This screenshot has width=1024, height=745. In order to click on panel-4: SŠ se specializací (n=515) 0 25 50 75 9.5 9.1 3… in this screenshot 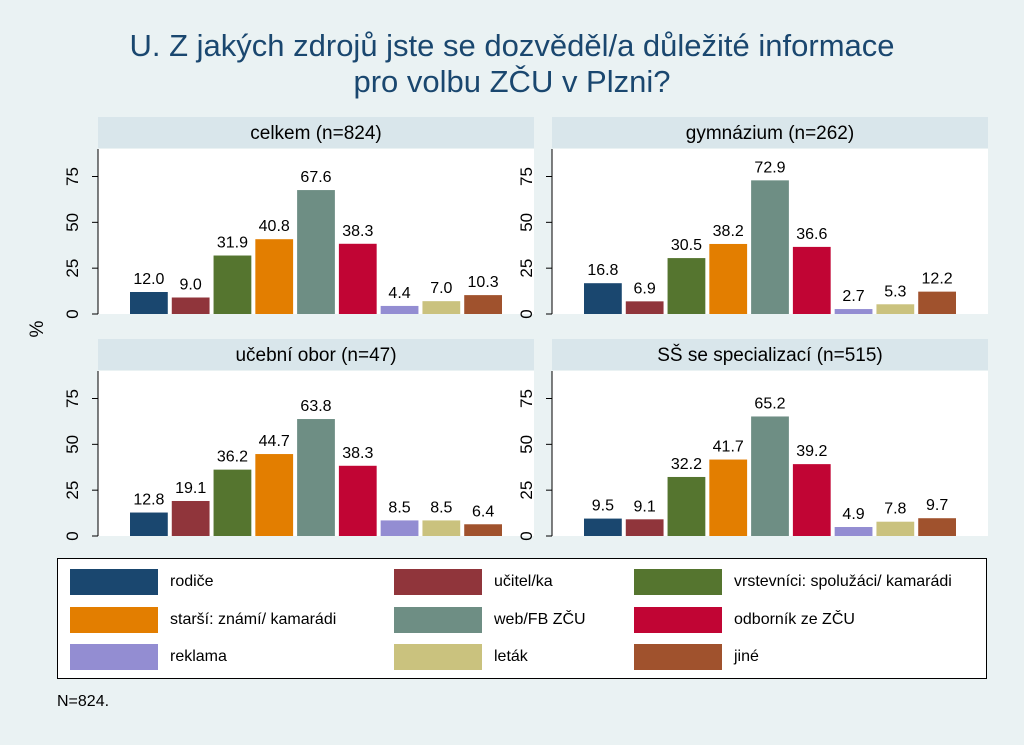, I will do `click(752, 440)`.